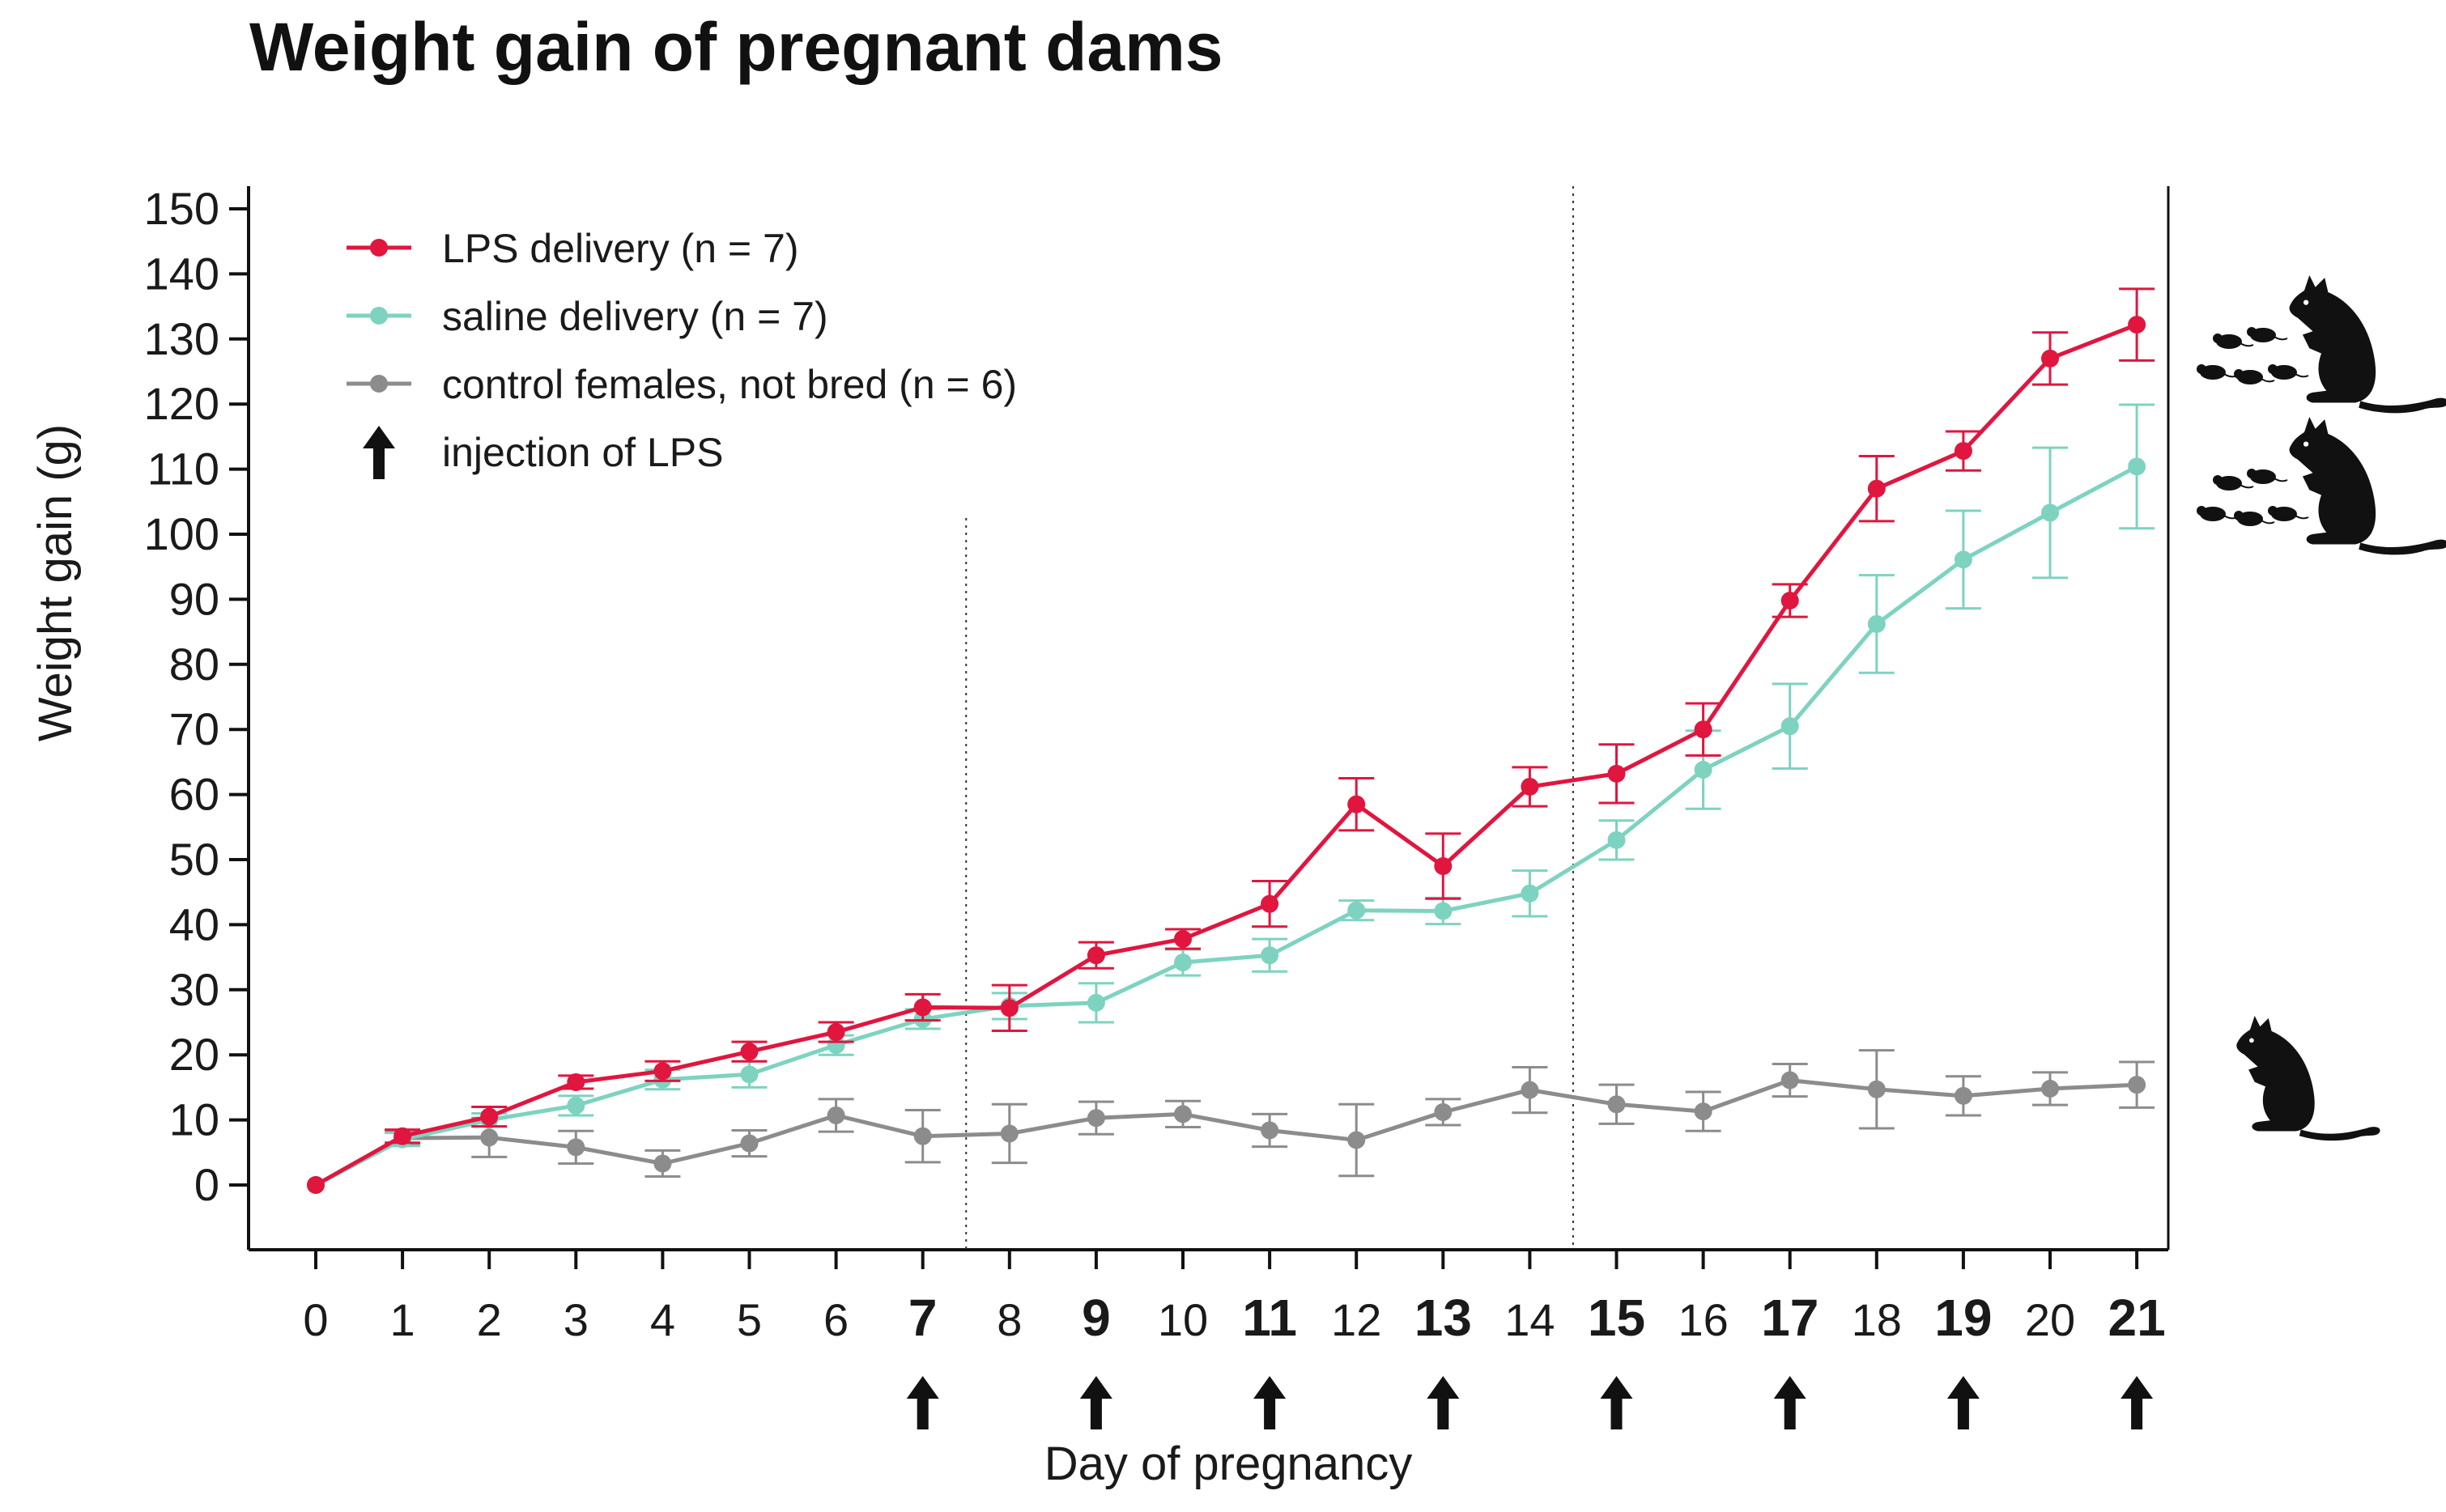 Image resolution: width=2446 pixels, height=1512 pixels. I want to click on x-tick-label: 8, so click(1009, 1319).